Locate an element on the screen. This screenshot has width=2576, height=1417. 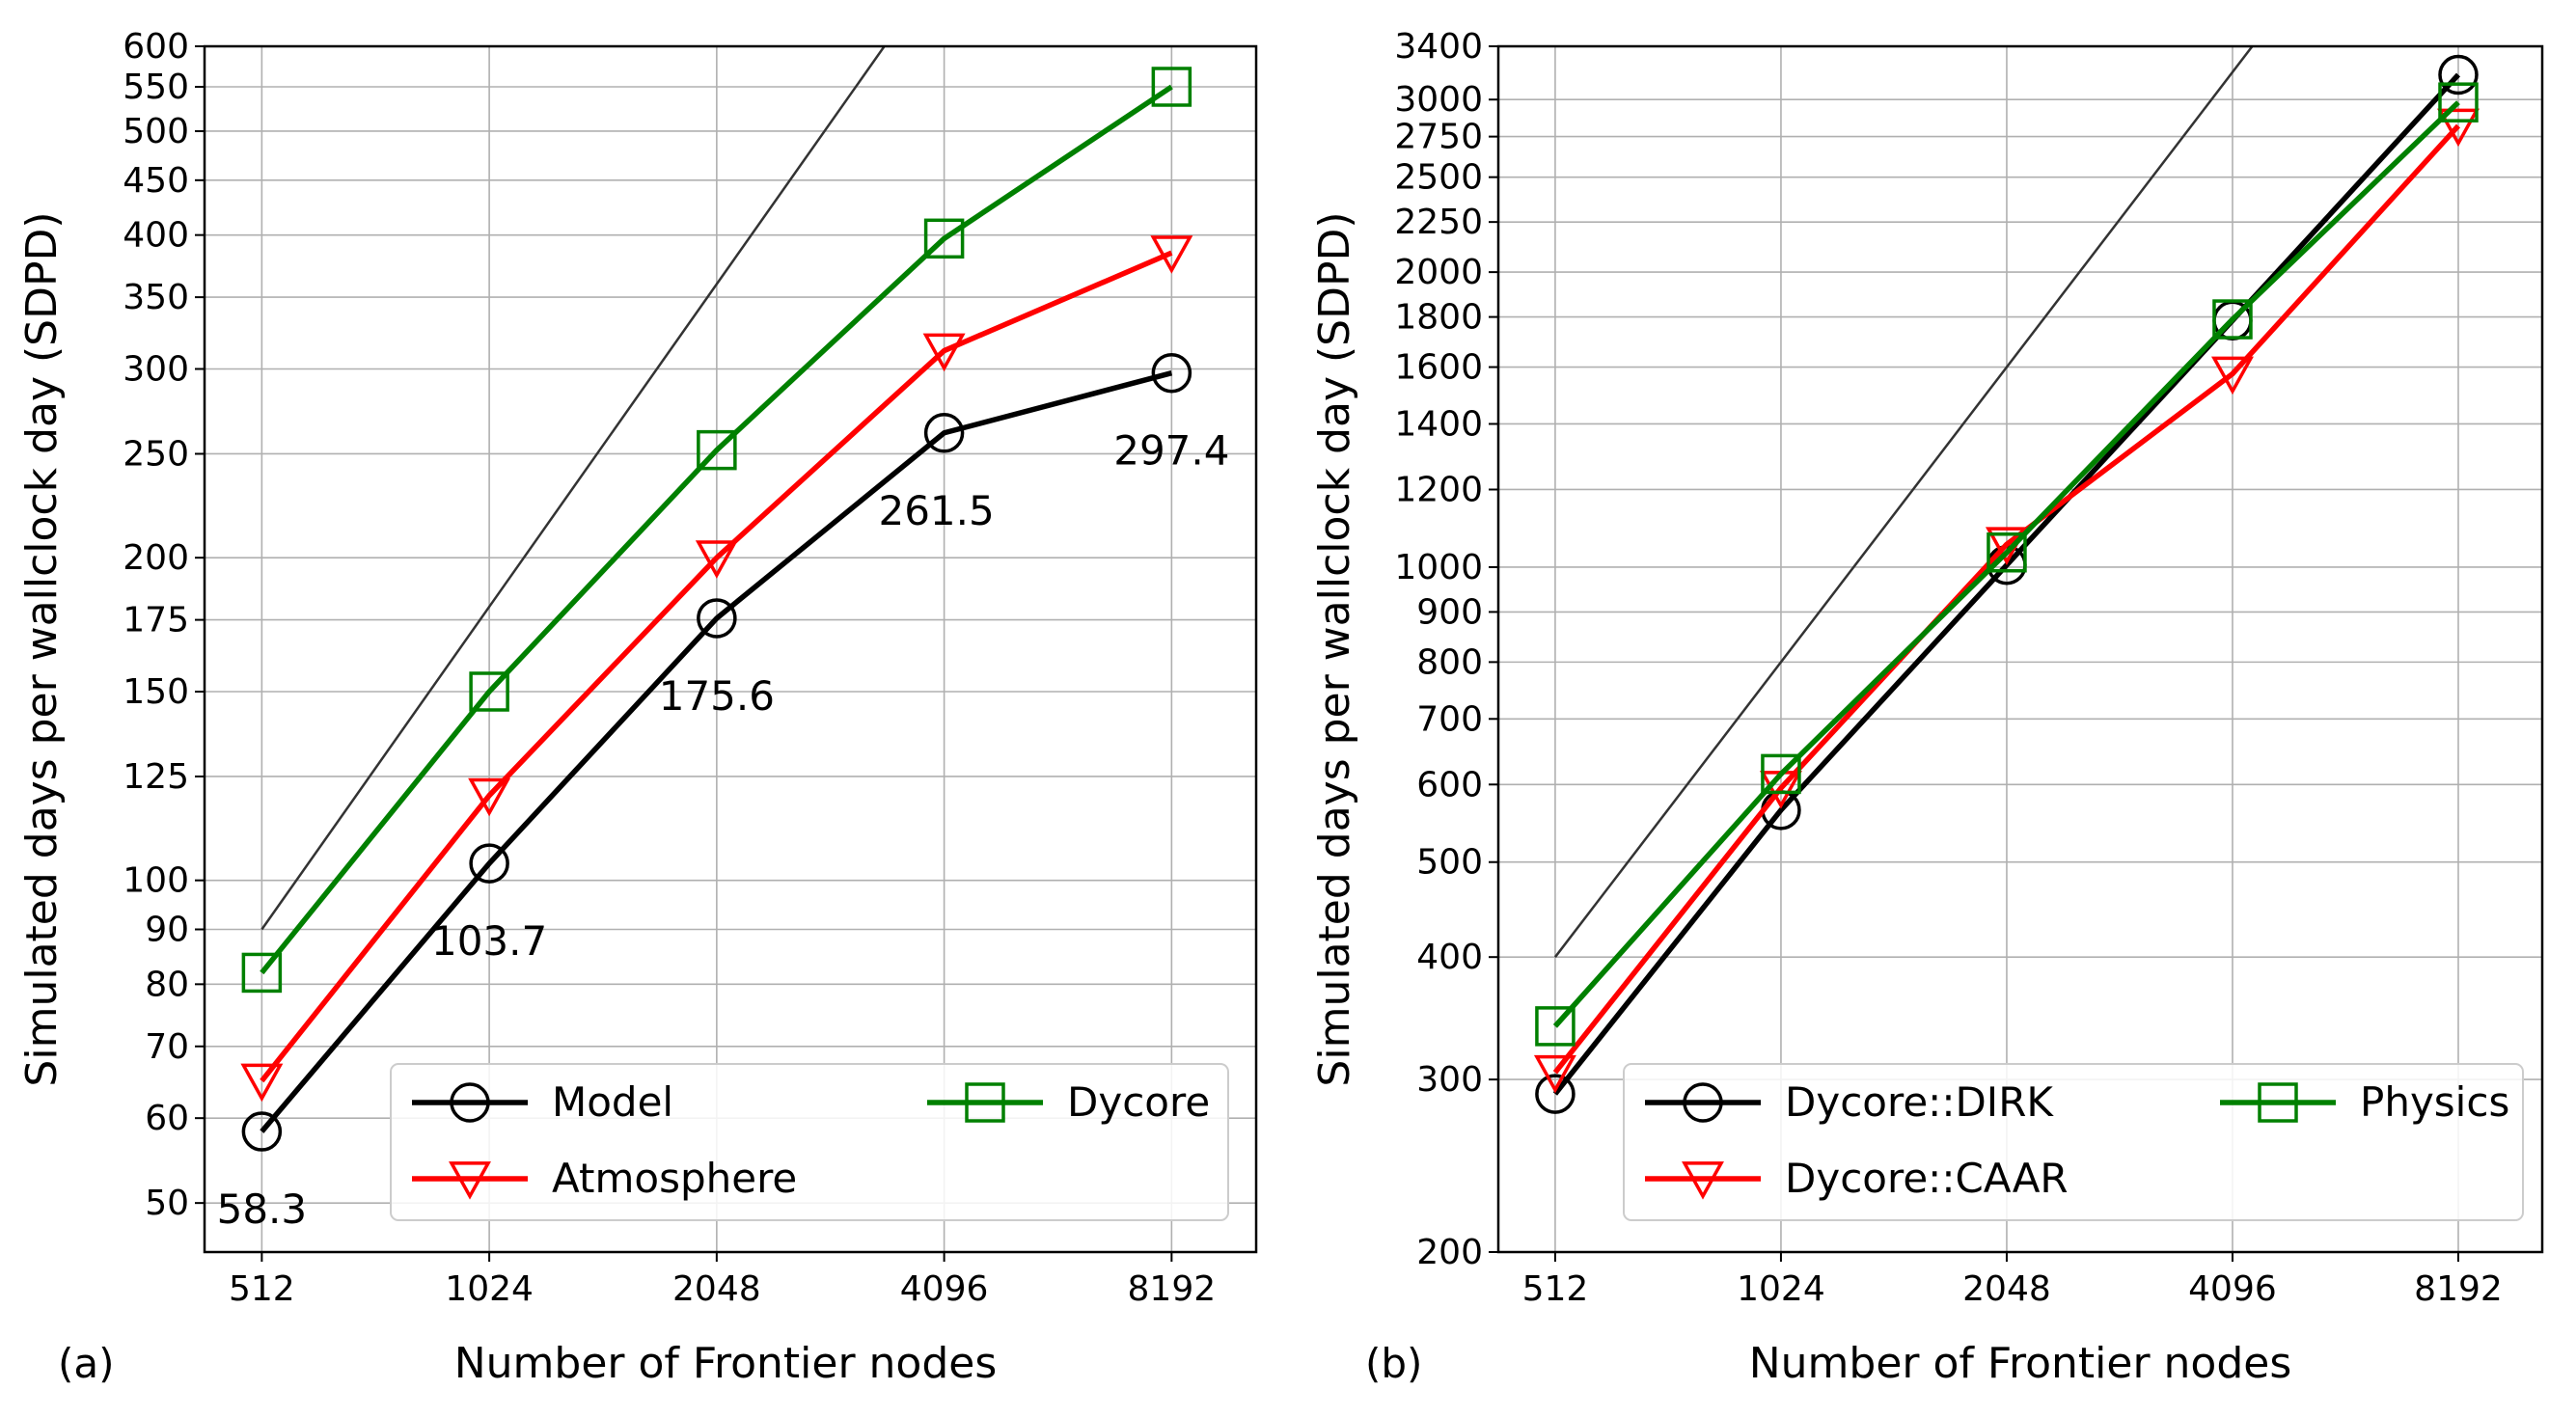
y-tick-label: 3400 is located at coordinates (1438, 47).